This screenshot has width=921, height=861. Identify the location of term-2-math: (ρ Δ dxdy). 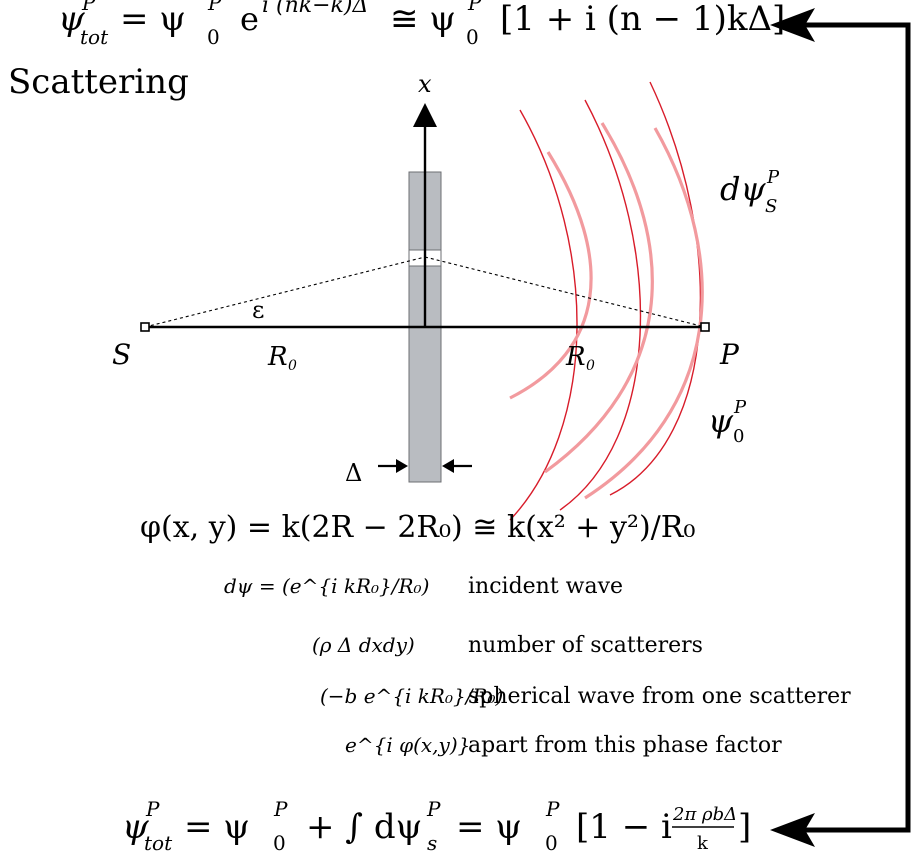
(363, 645).